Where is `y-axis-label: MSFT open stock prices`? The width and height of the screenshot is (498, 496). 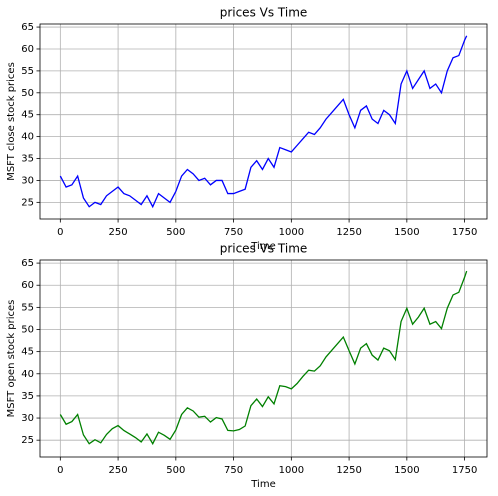
y-axis-label: MSFT open stock prices is located at coordinates (11, 359).